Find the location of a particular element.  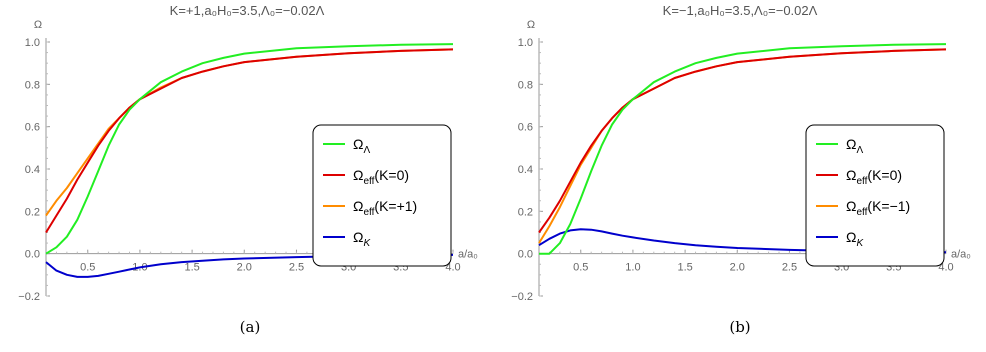

chart-b-legend-label-3: ΩK is located at coordinates (855, 239).